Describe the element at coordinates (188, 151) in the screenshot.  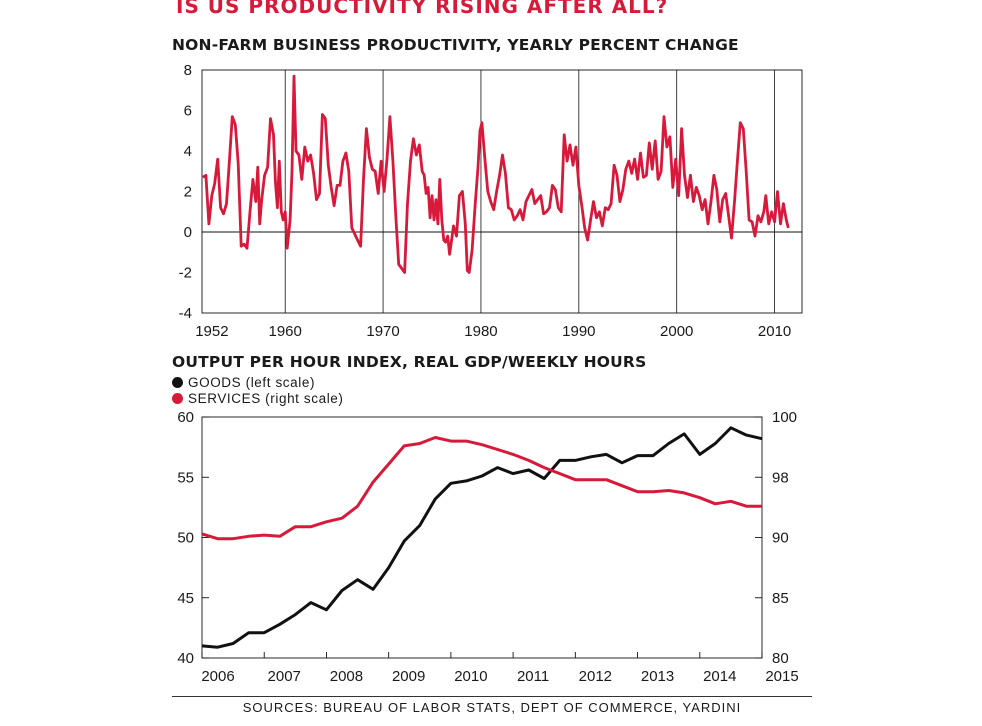
I see `y-tick-label: 4` at that location.